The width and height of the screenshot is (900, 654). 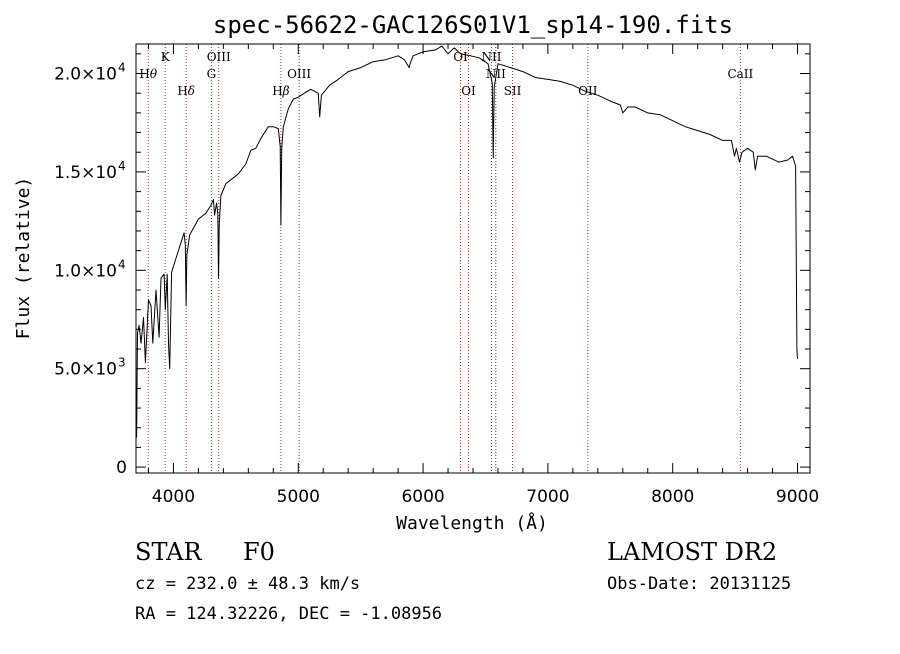 What do you see at coordinates (472, 523) in the screenshot?
I see `x-axis-label: Wavelength (Å)` at bounding box center [472, 523].